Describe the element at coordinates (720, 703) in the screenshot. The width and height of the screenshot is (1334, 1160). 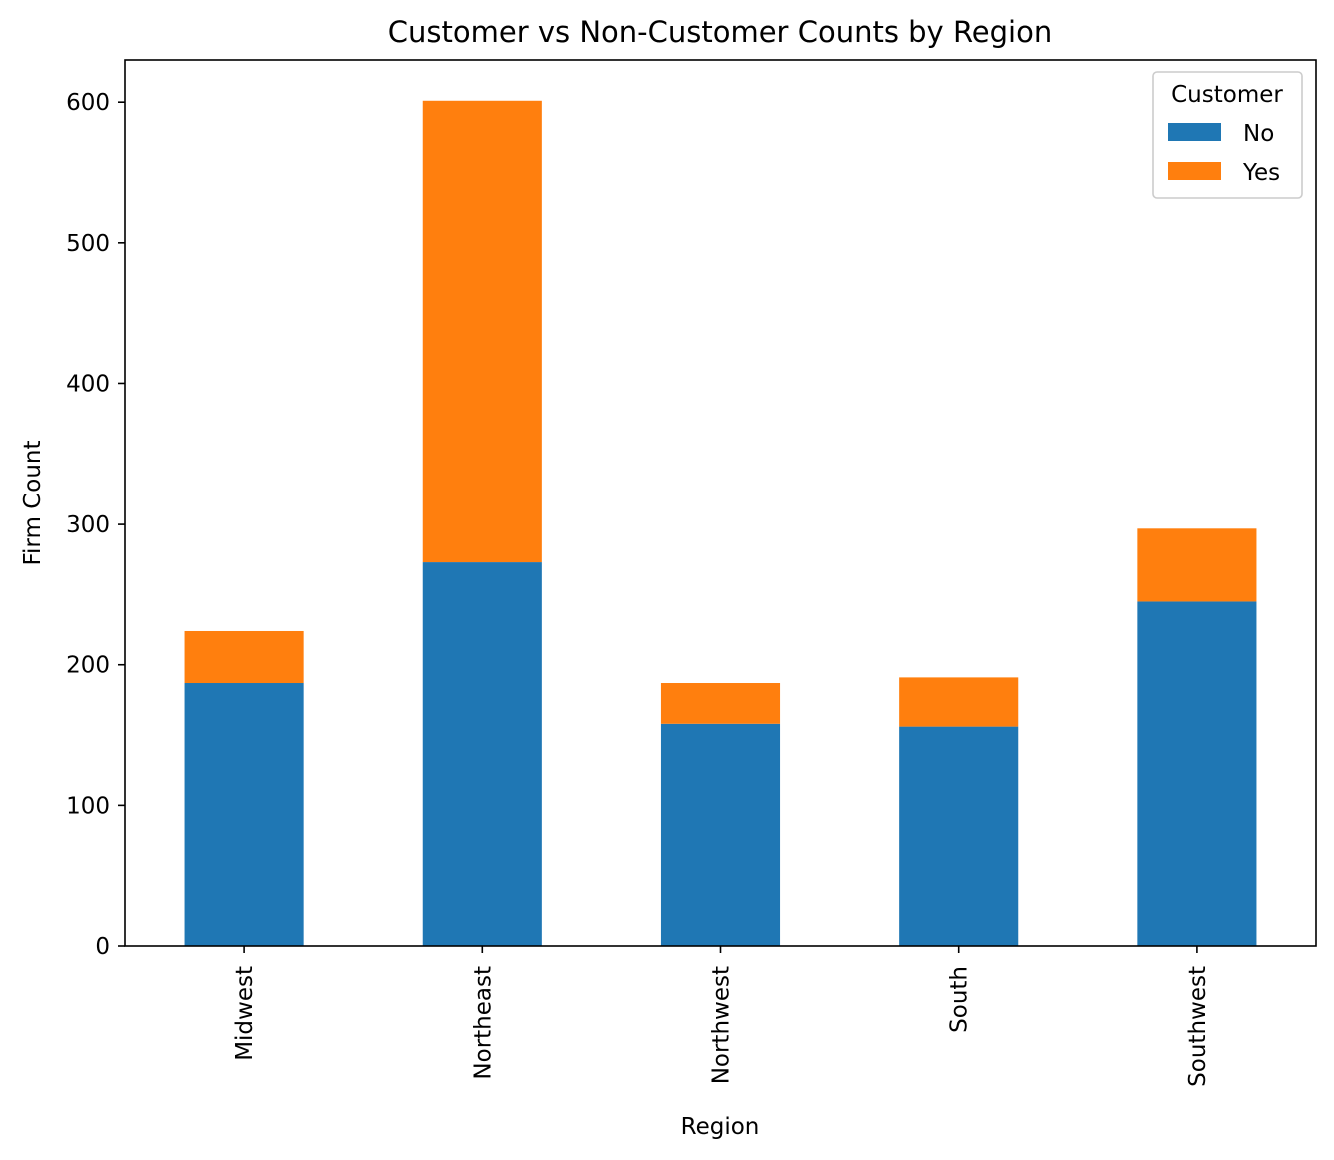
I see `bar-northwest-yes` at that location.